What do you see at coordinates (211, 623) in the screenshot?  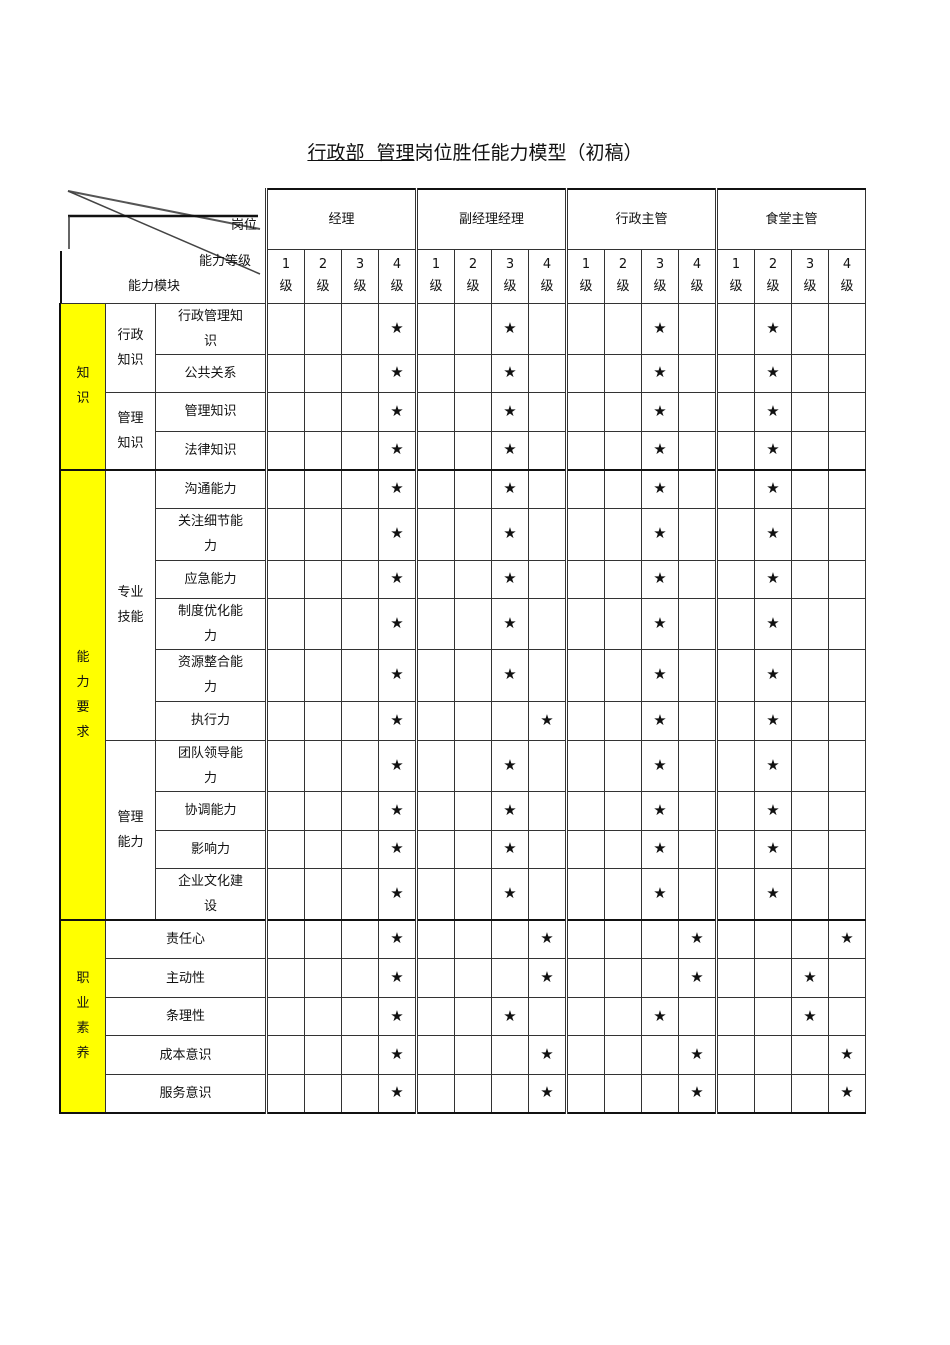 I see `item-cell: 制度优化能力` at bounding box center [211, 623].